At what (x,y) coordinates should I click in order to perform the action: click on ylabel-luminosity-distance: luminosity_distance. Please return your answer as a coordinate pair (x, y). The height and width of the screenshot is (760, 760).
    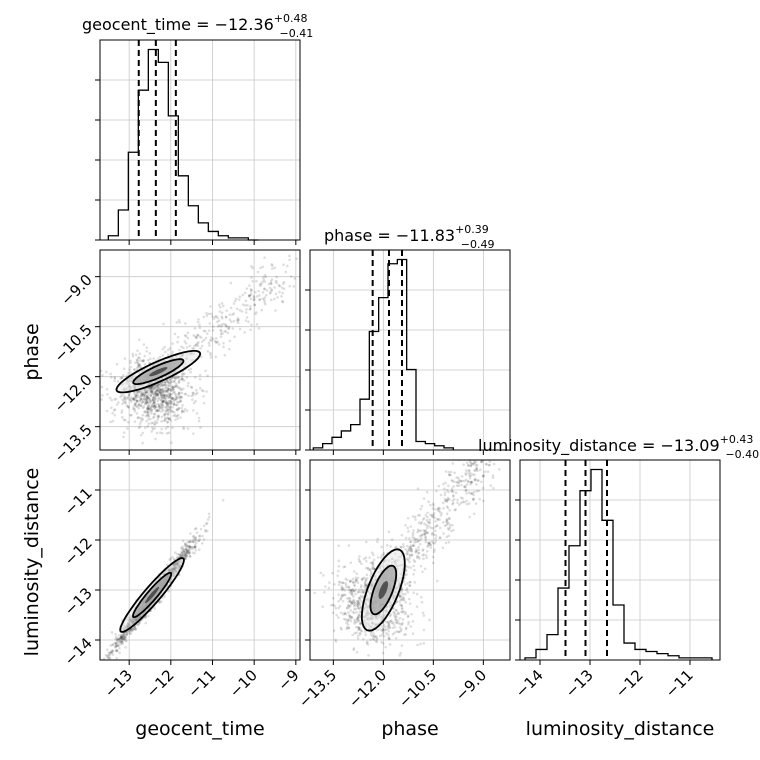
    Looking at the image, I should click on (32, 562).